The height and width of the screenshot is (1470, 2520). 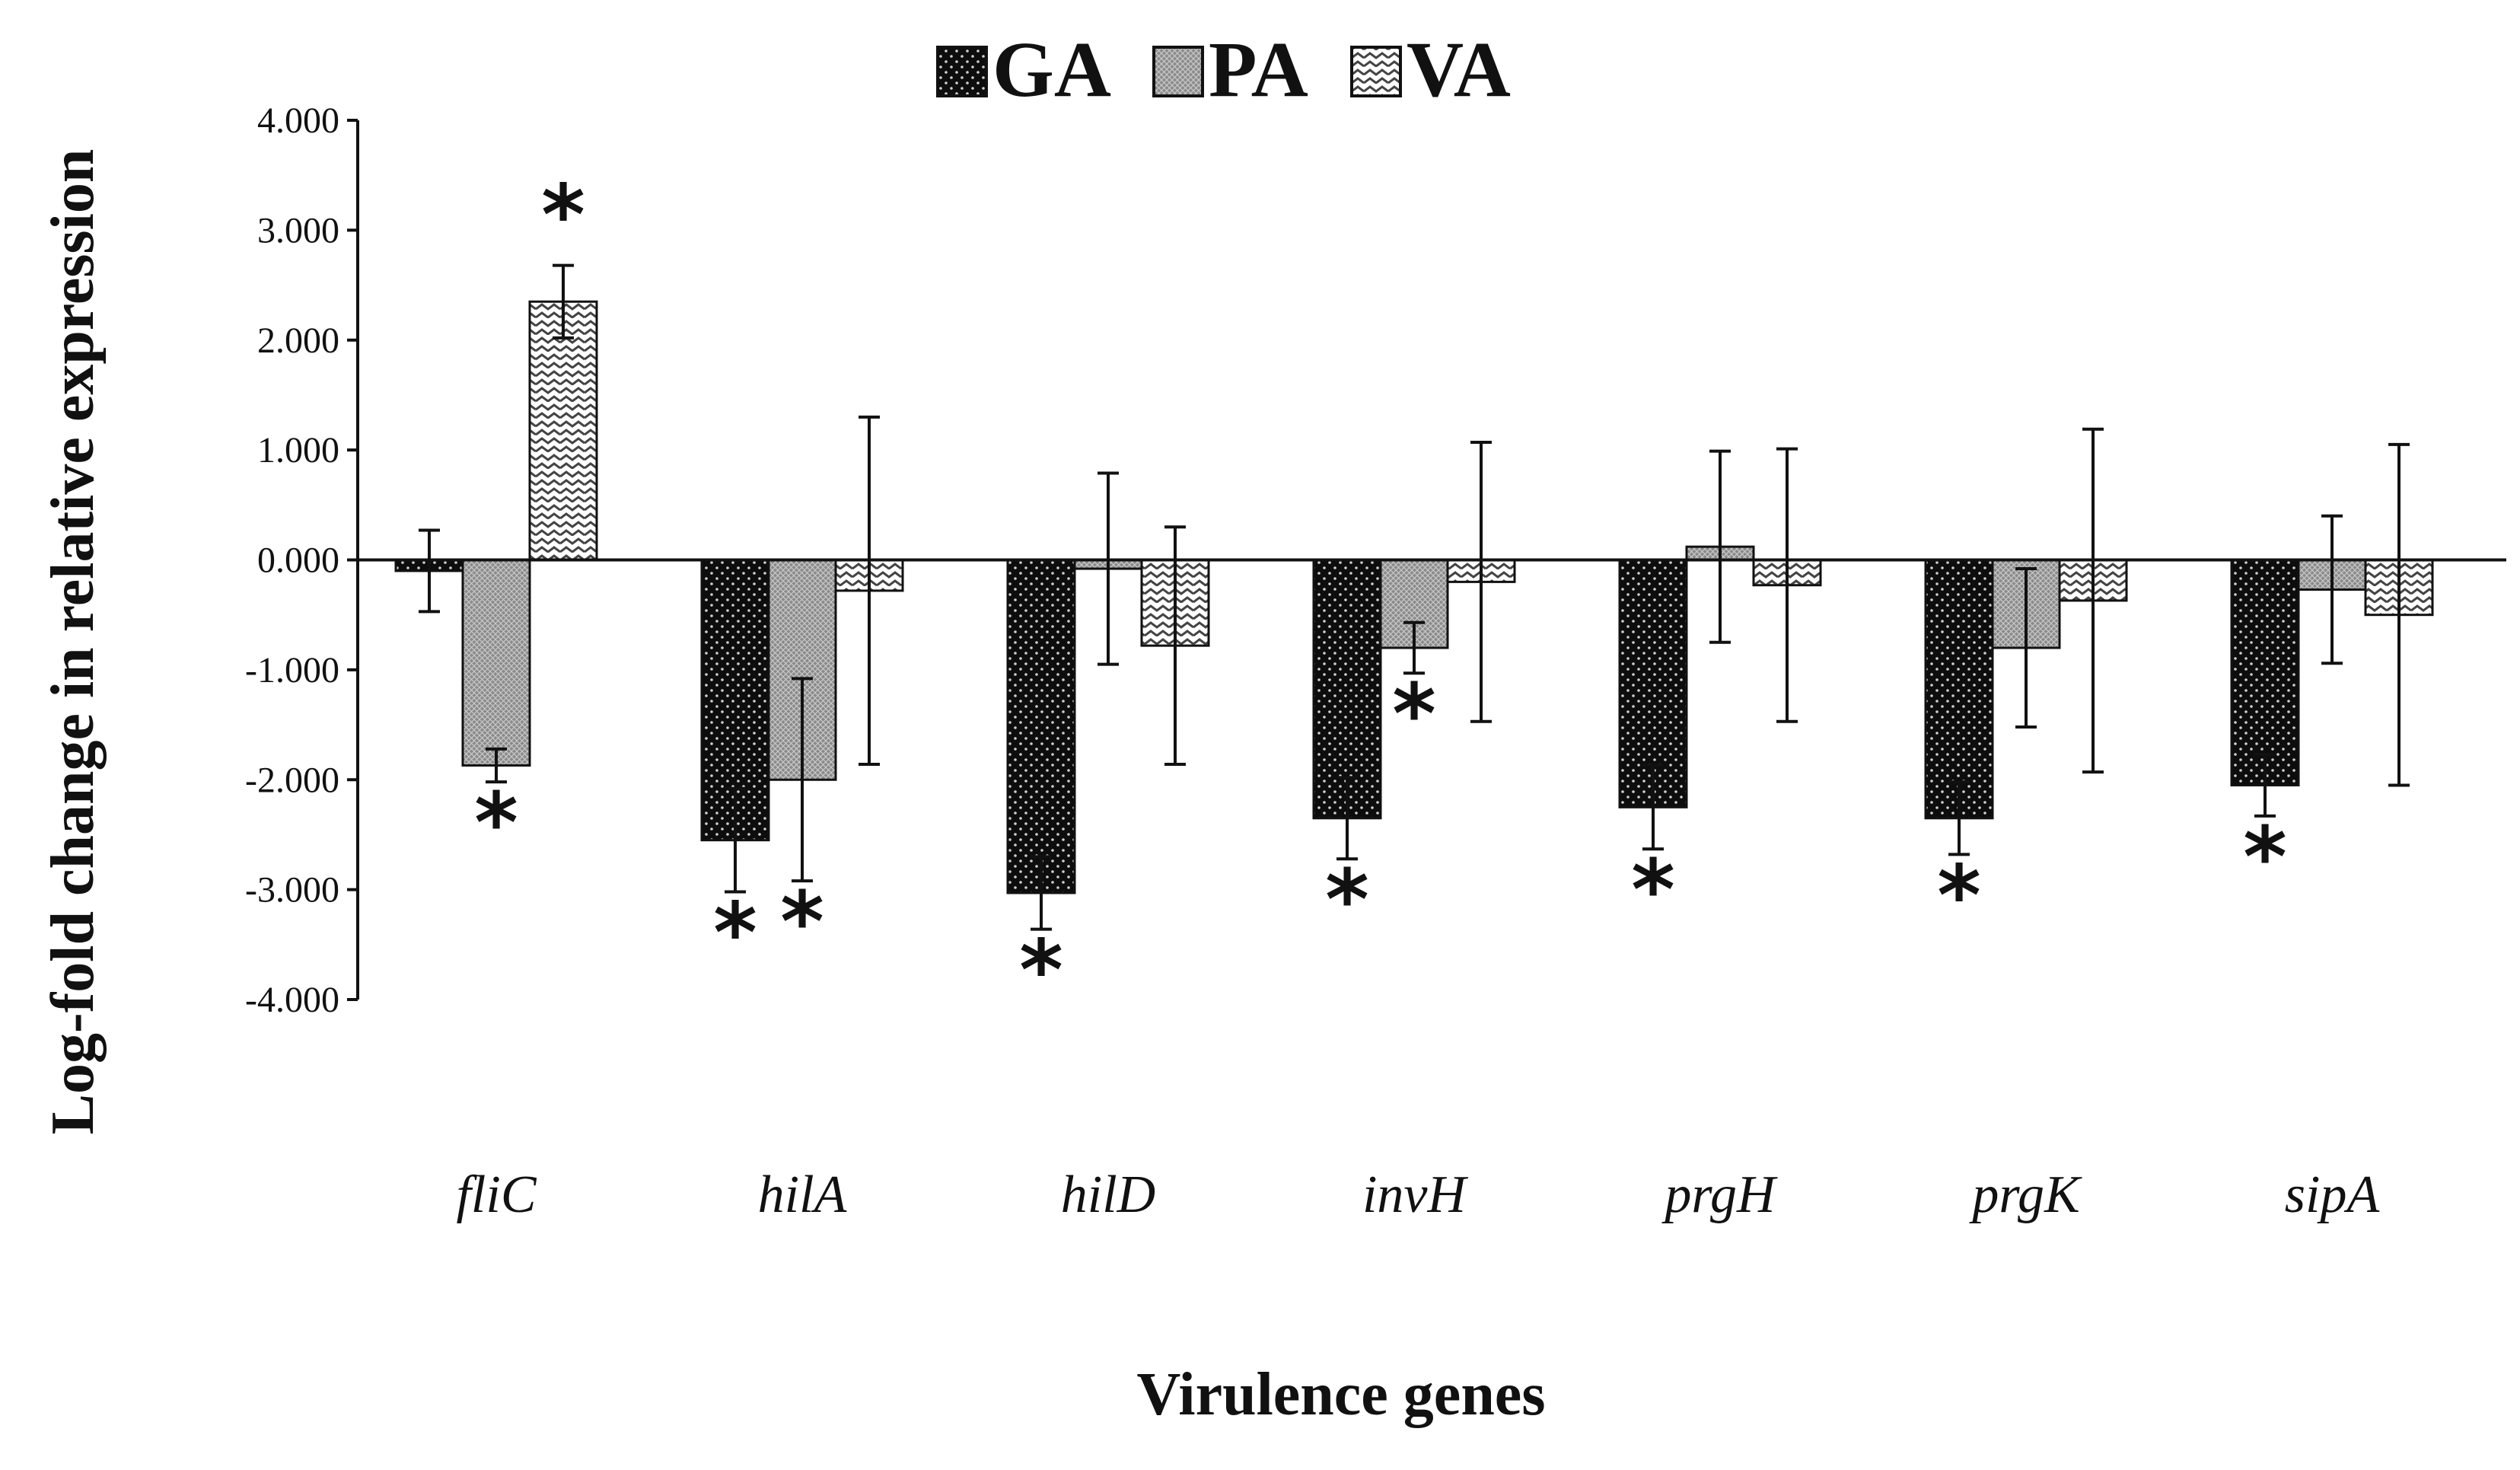 I want to click on significance-star-ga-hilD: *, so click(x=1041, y=971).